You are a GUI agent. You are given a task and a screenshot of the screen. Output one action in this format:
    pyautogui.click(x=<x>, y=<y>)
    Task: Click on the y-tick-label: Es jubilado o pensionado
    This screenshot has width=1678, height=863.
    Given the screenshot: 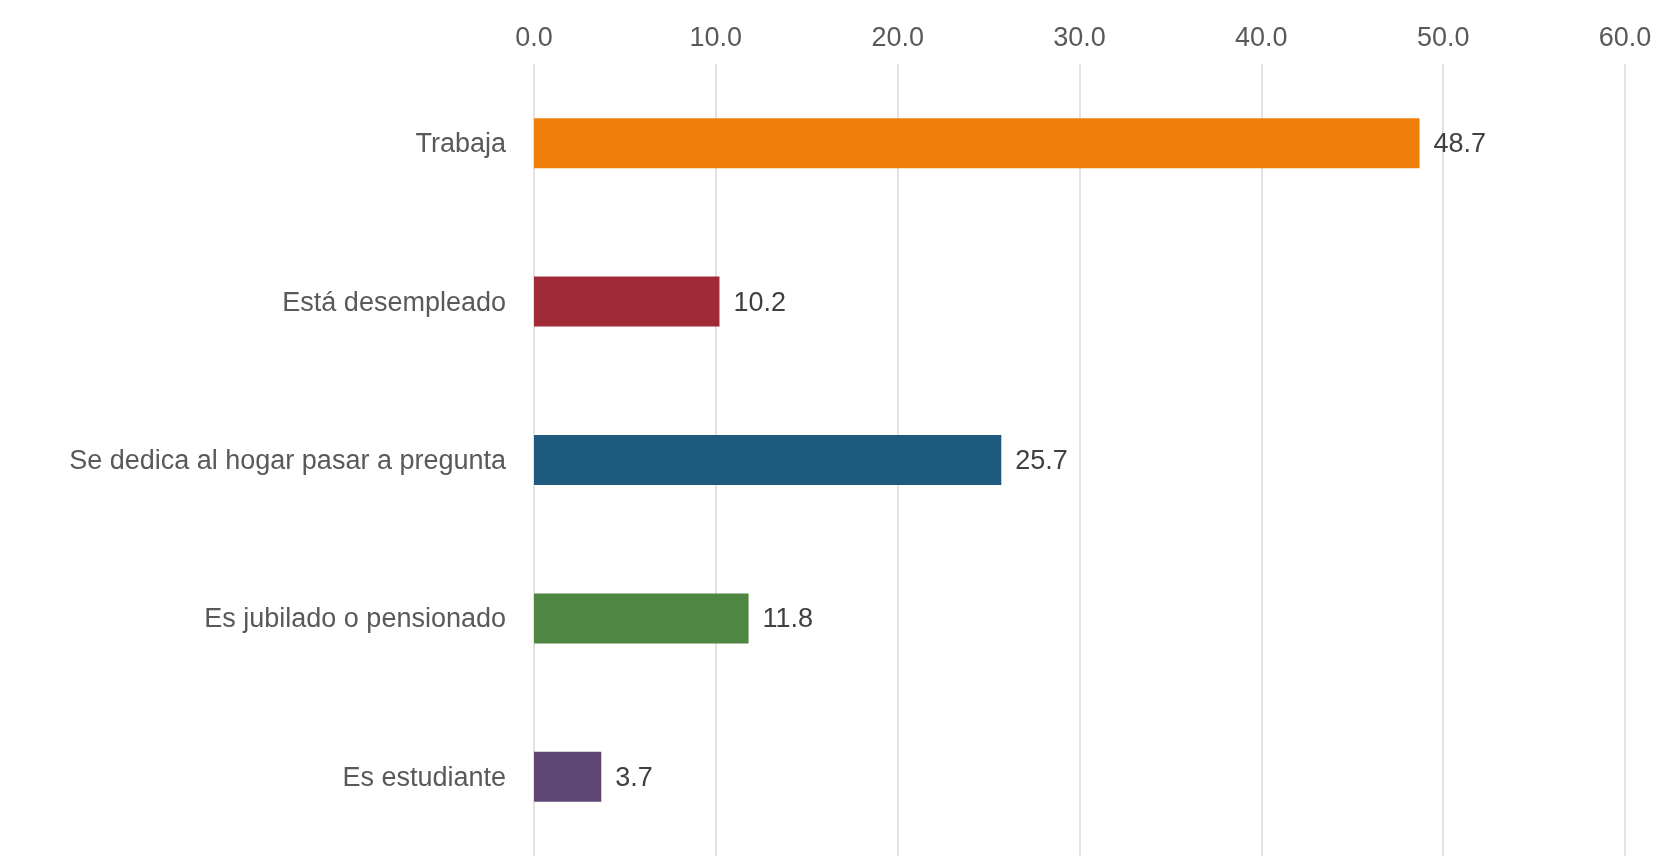 What is the action you would take?
    pyautogui.click(x=355, y=618)
    